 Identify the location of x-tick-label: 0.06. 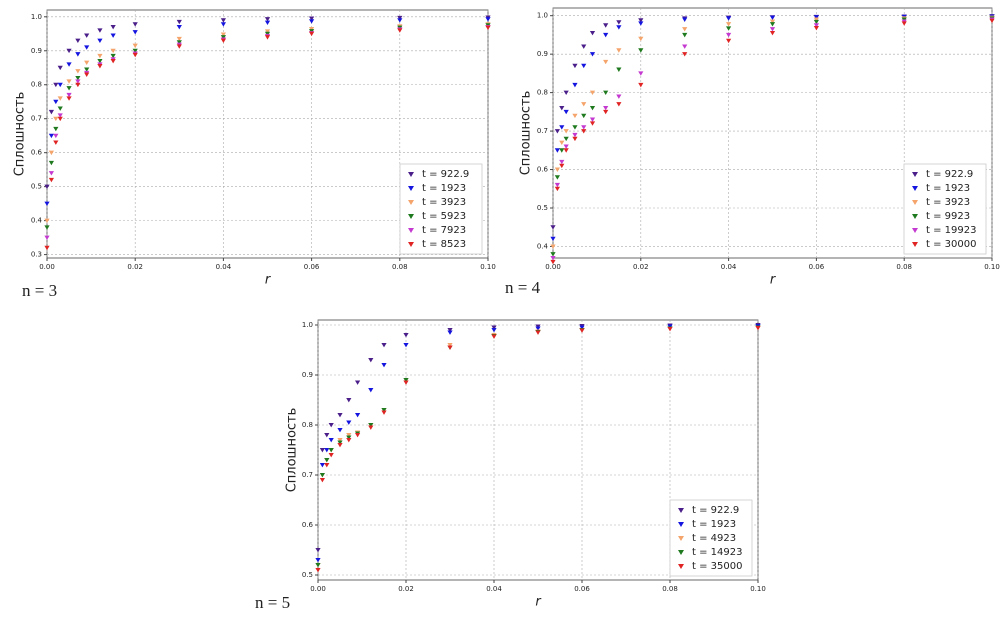
(312, 267).